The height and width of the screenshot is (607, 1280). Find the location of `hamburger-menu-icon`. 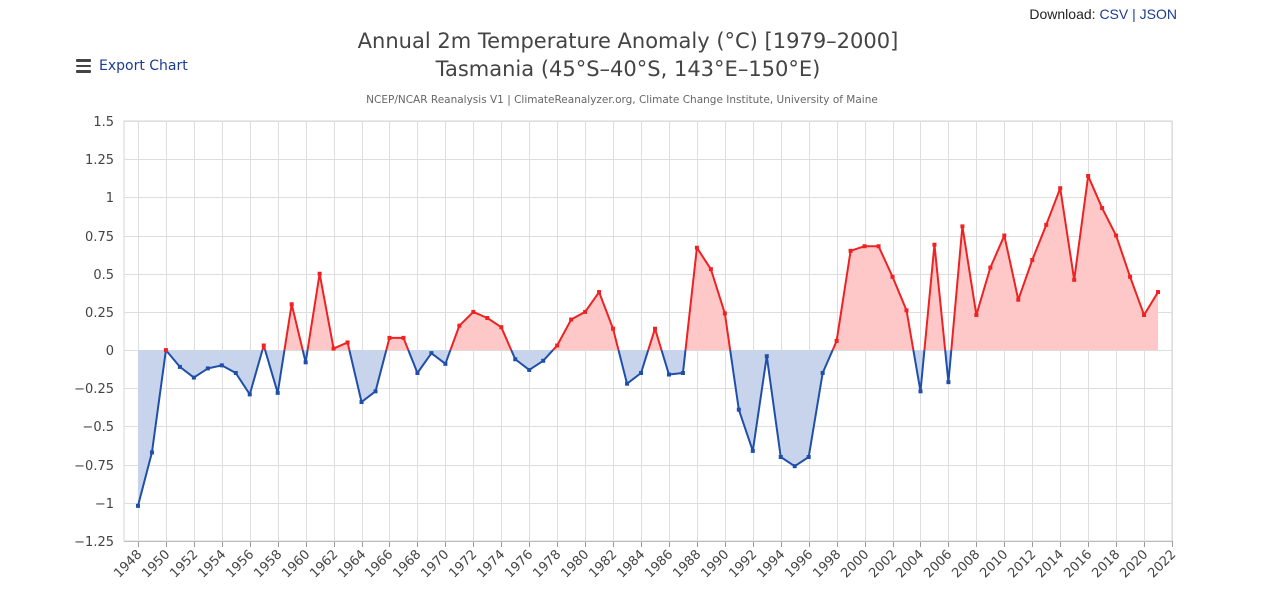

hamburger-menu-icon is located at coordinates (83, 66).